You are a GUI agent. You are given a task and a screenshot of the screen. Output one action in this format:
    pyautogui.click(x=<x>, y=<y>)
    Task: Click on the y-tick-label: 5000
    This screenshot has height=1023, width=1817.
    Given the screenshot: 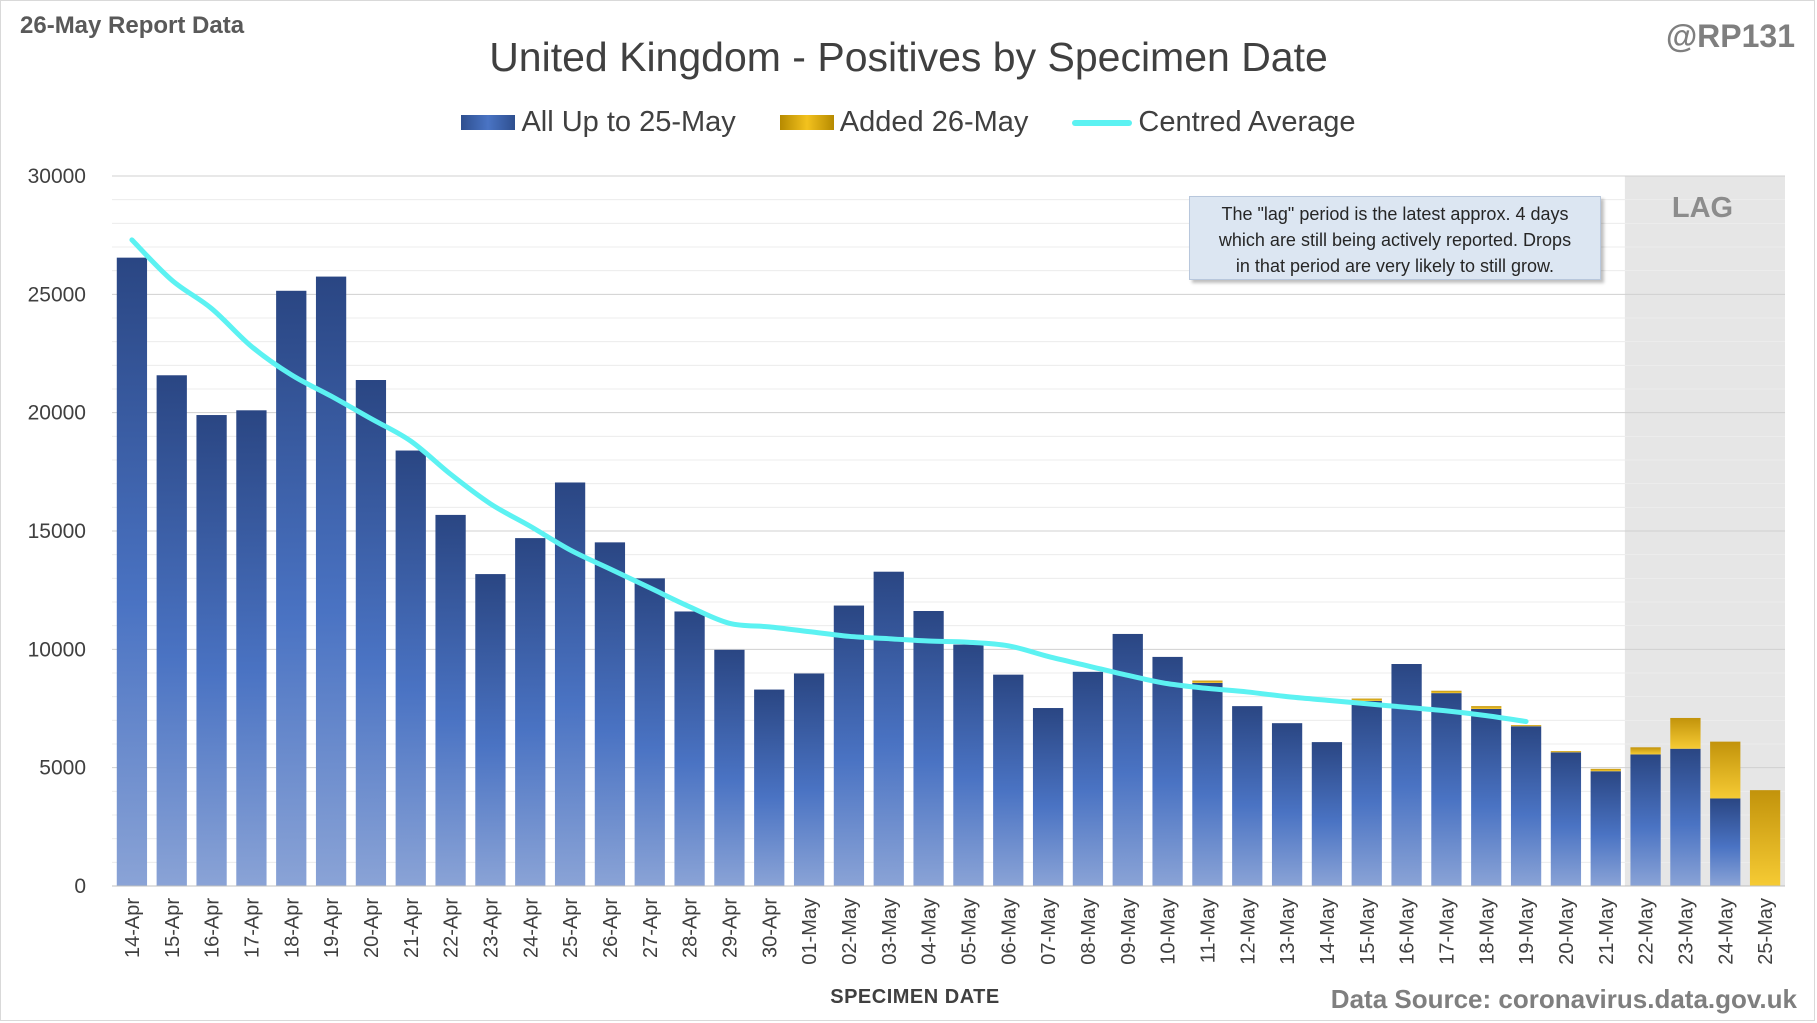 What is the action you would take?
    pyautogui.click(x=62, y=768)
    